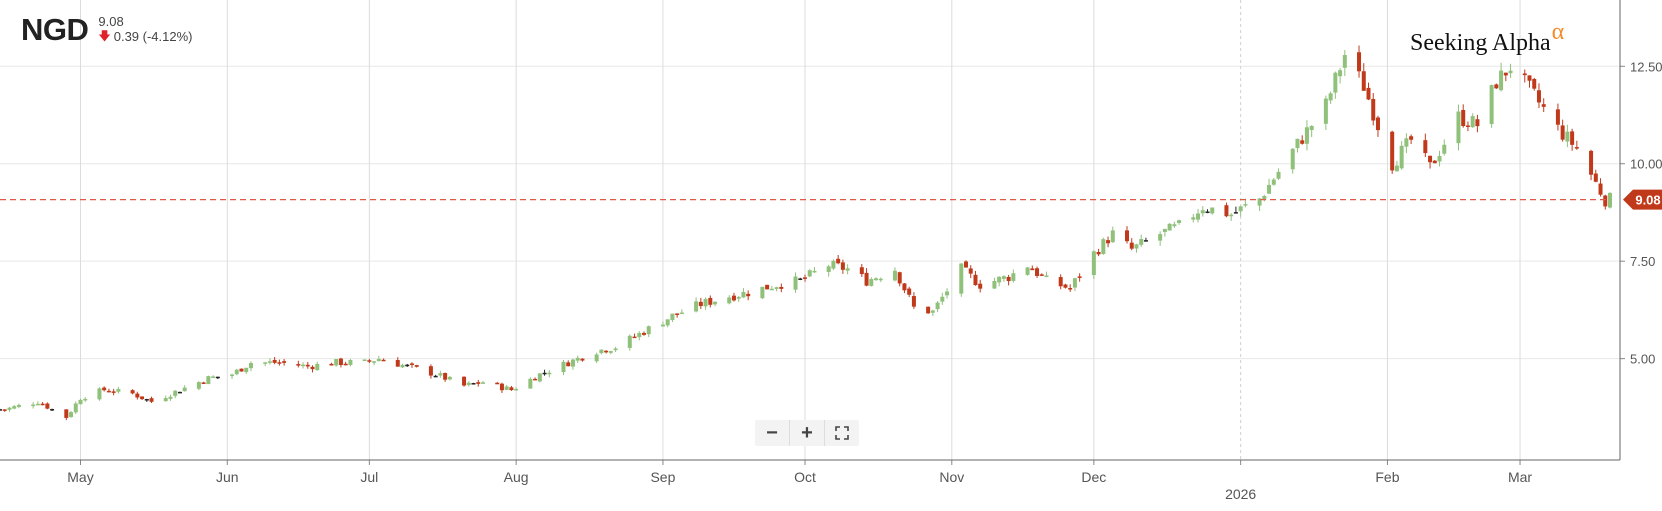  Describe the element at coordinates (662, 477) in the screenshot. I see `x-tick-label: Sep` at that location.